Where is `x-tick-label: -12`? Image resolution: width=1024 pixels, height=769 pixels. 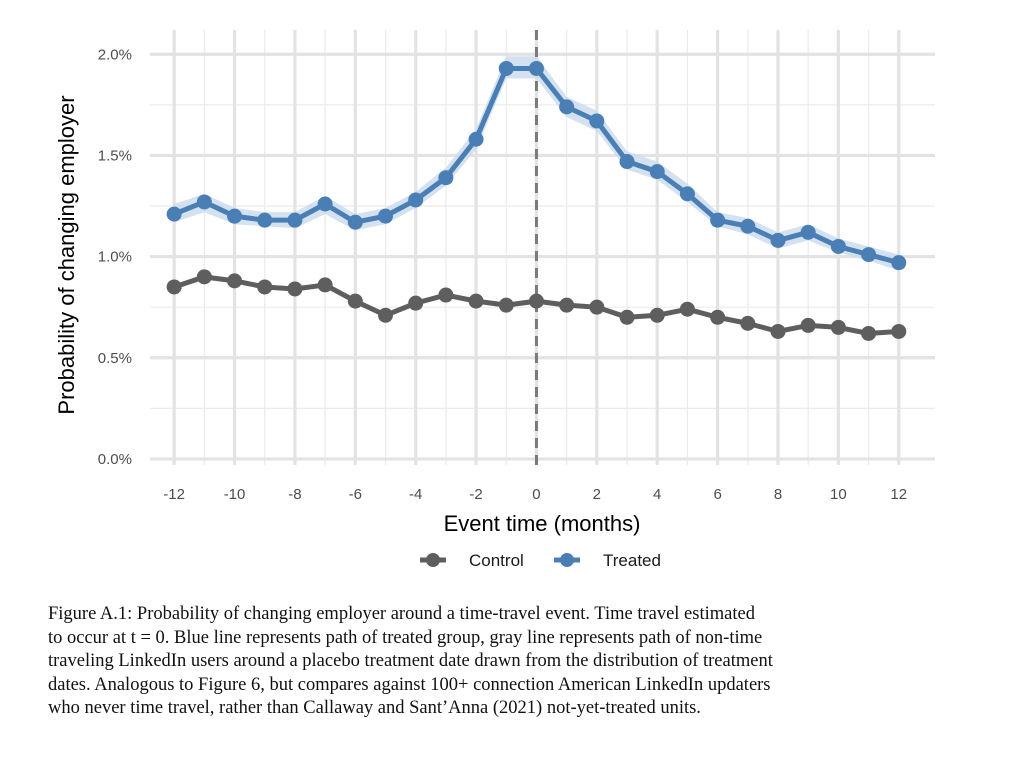
x-tick-label: -12 is located at coordinates (174, 494).